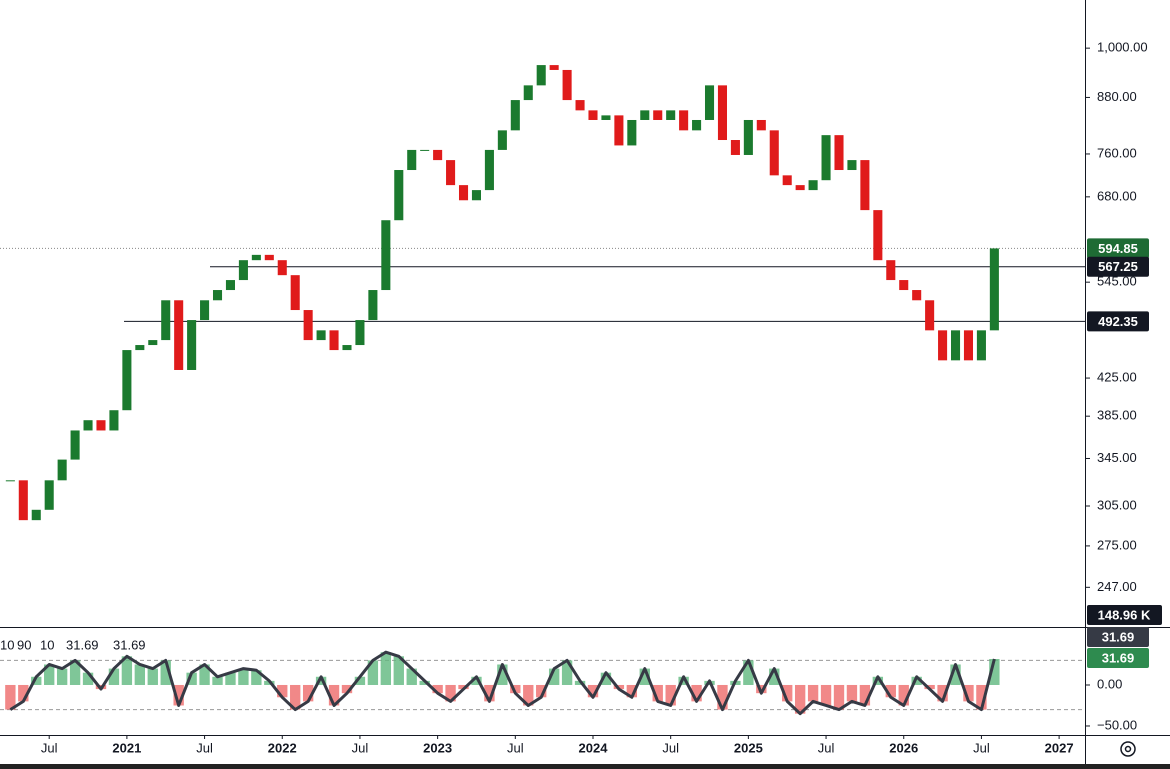  I want to click on last-price-tag-bg, so click(1118, 248).